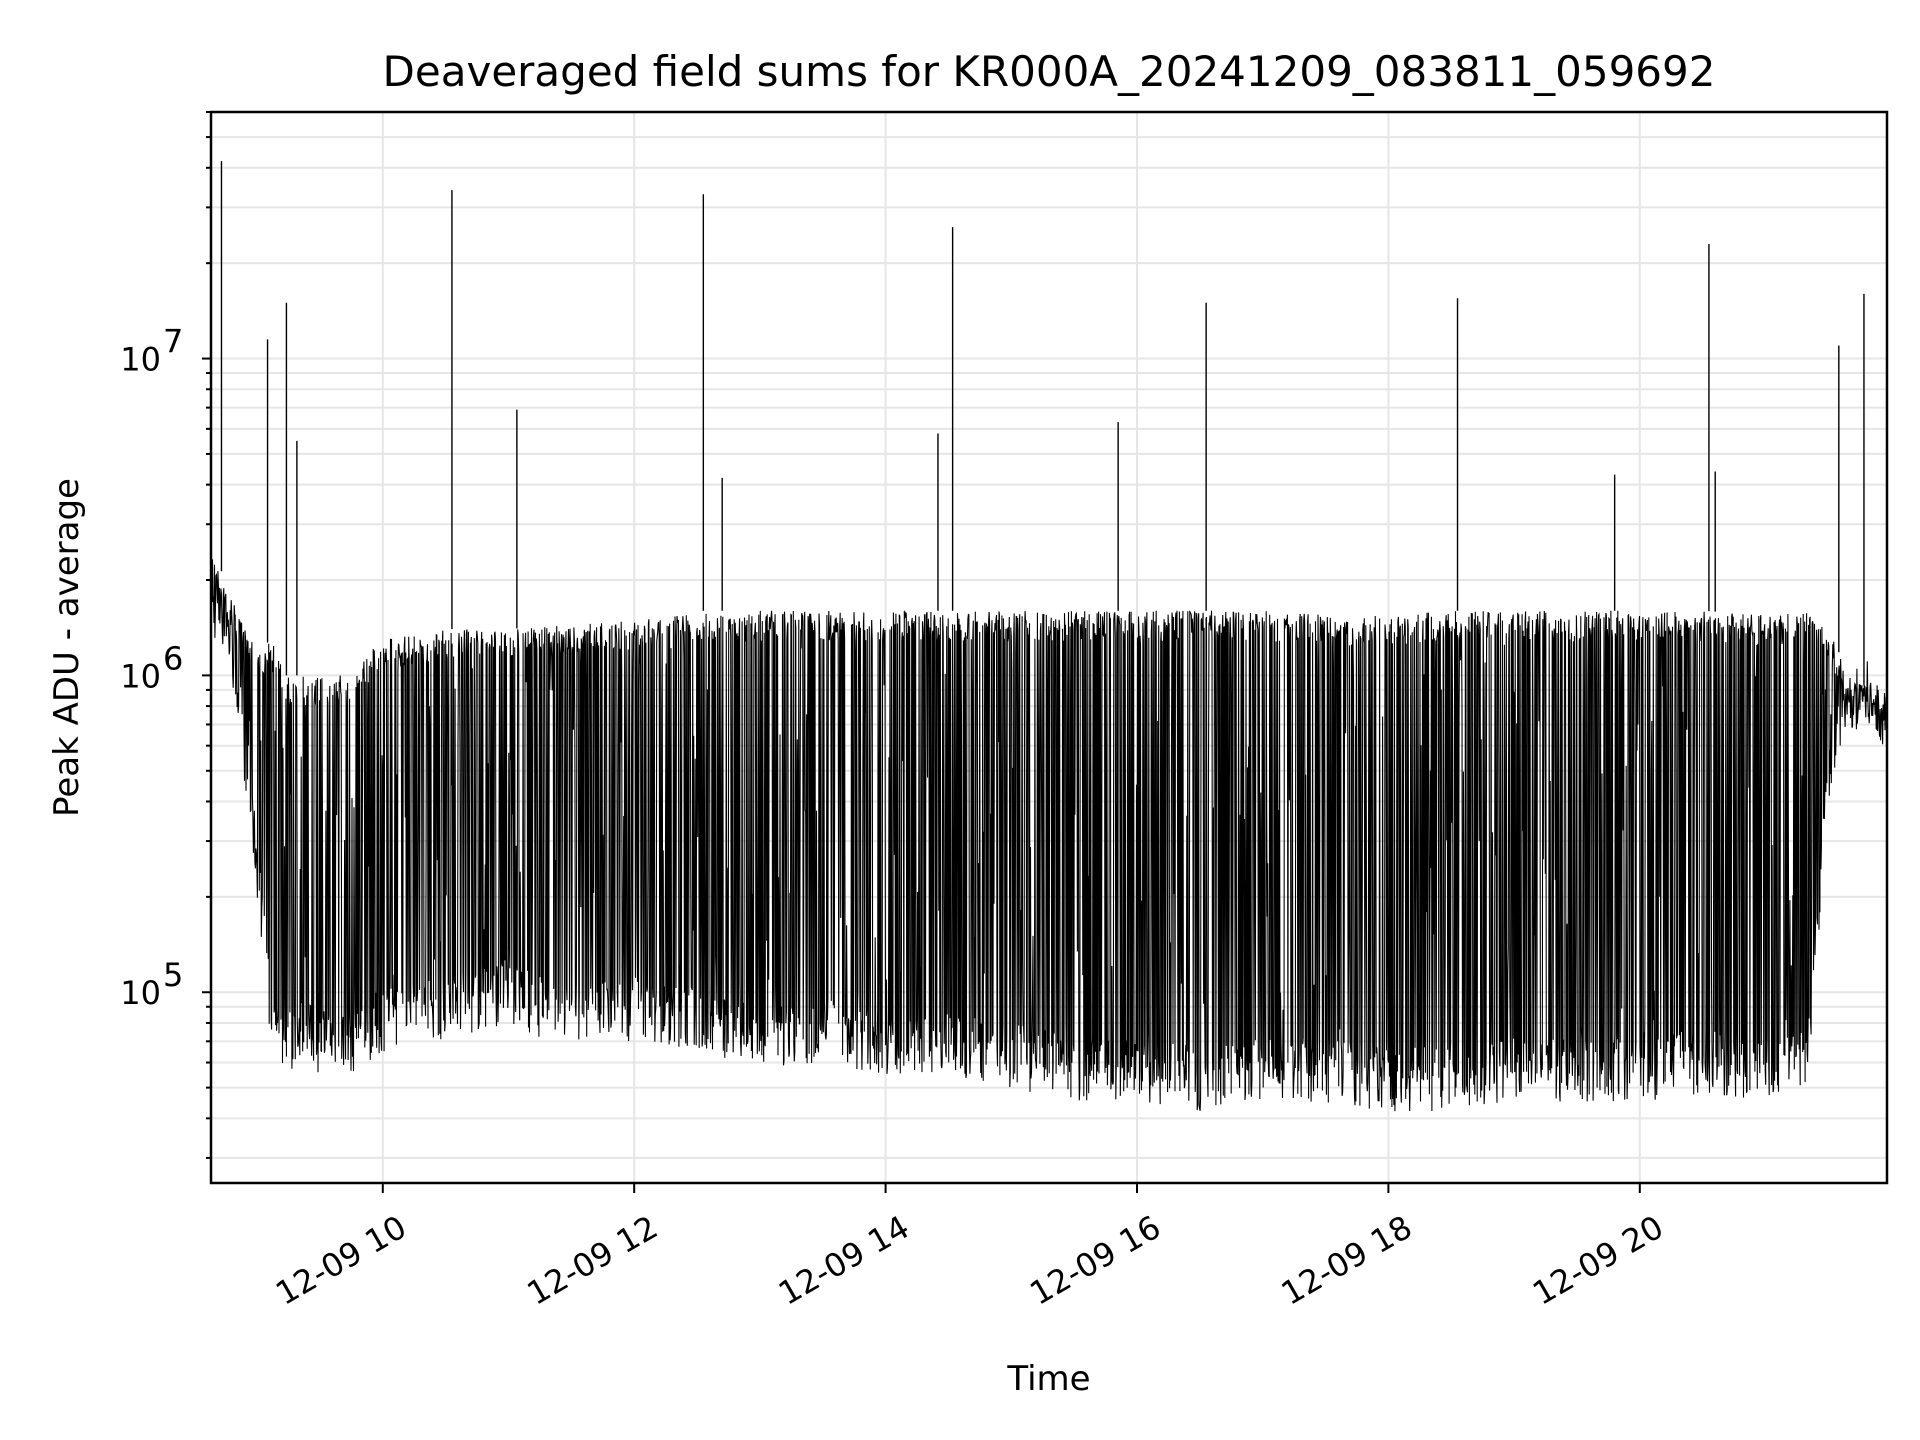 The image size is (1920, 1440). Describe the element at coordinates (173, 658) in the screenshot. I see `y-tick-exponent: 6` at that location.